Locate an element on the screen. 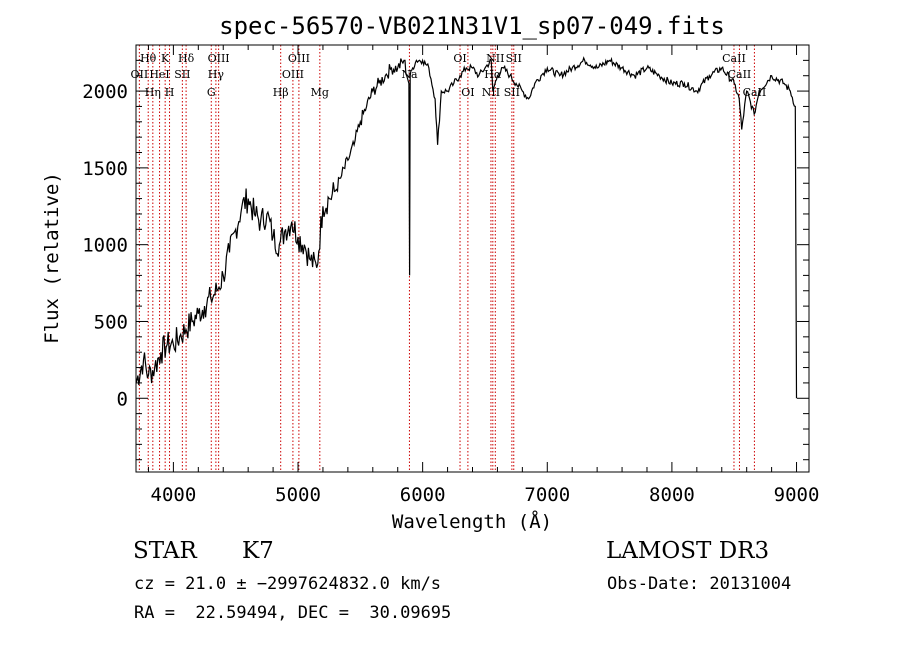  y-tick-label: 1500 is located at coordinates (105, 169).